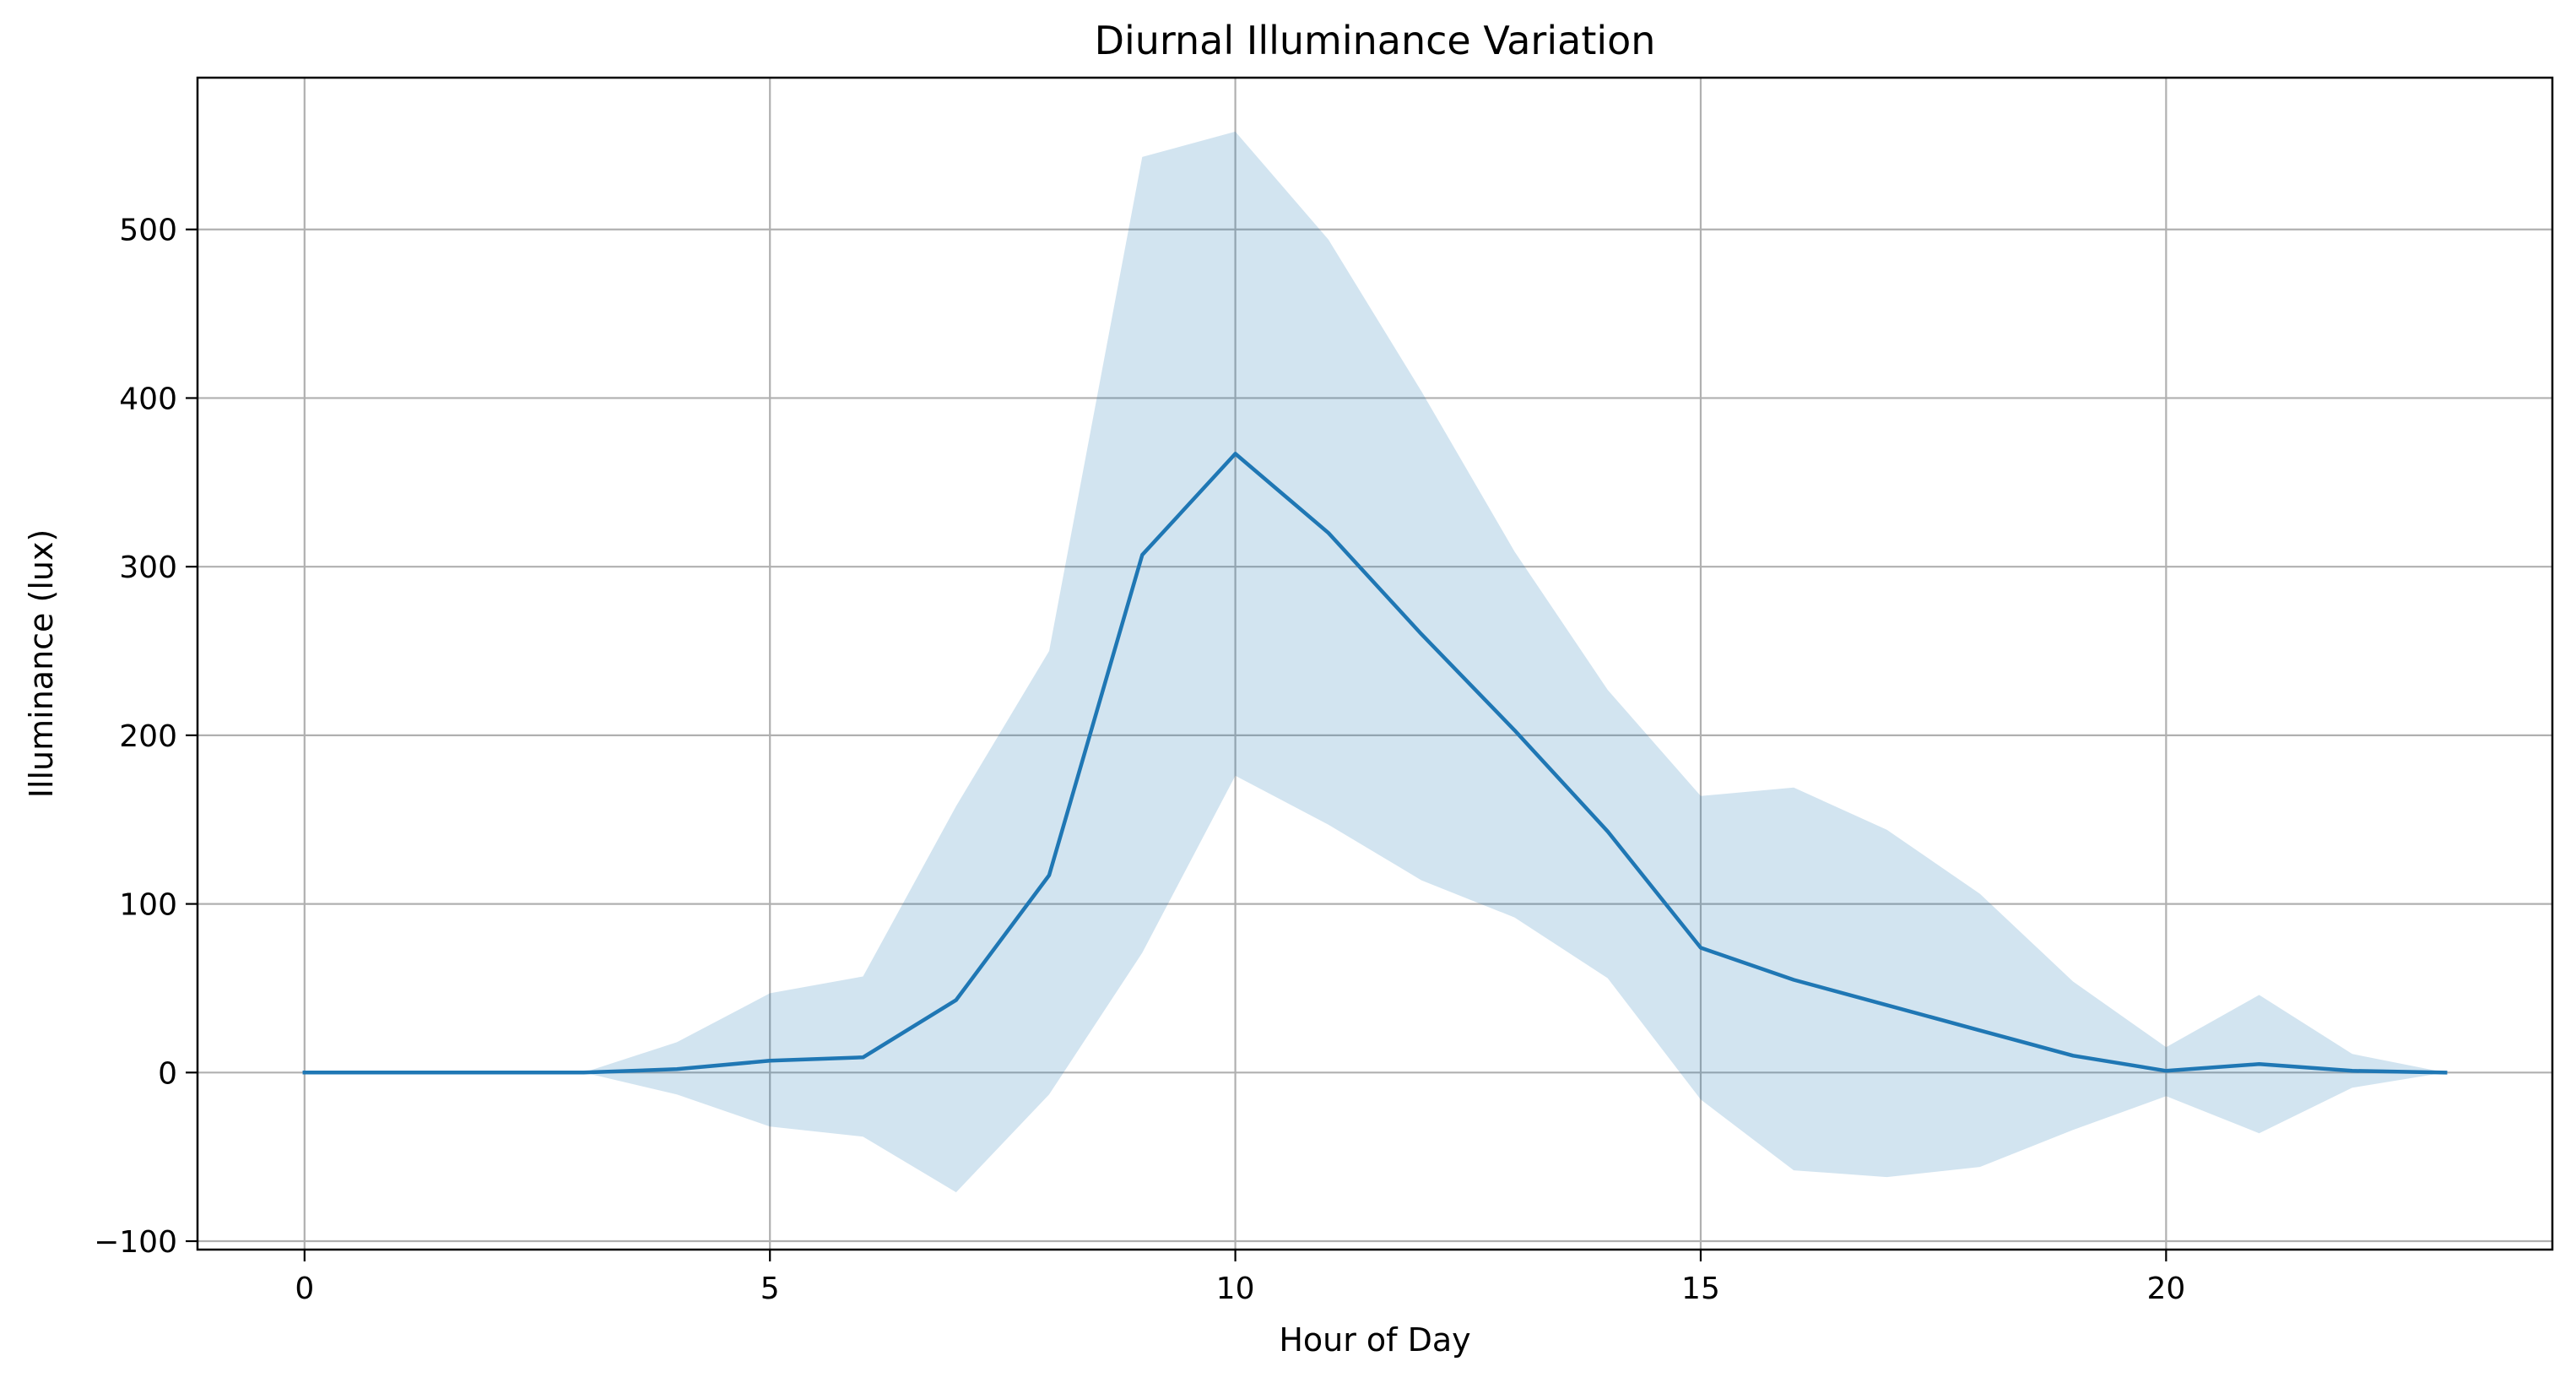 Image resolution: width=2576 pixels, height=1383 pixels. I want to click on x-tick-label: 15, so click(1700, 1289).